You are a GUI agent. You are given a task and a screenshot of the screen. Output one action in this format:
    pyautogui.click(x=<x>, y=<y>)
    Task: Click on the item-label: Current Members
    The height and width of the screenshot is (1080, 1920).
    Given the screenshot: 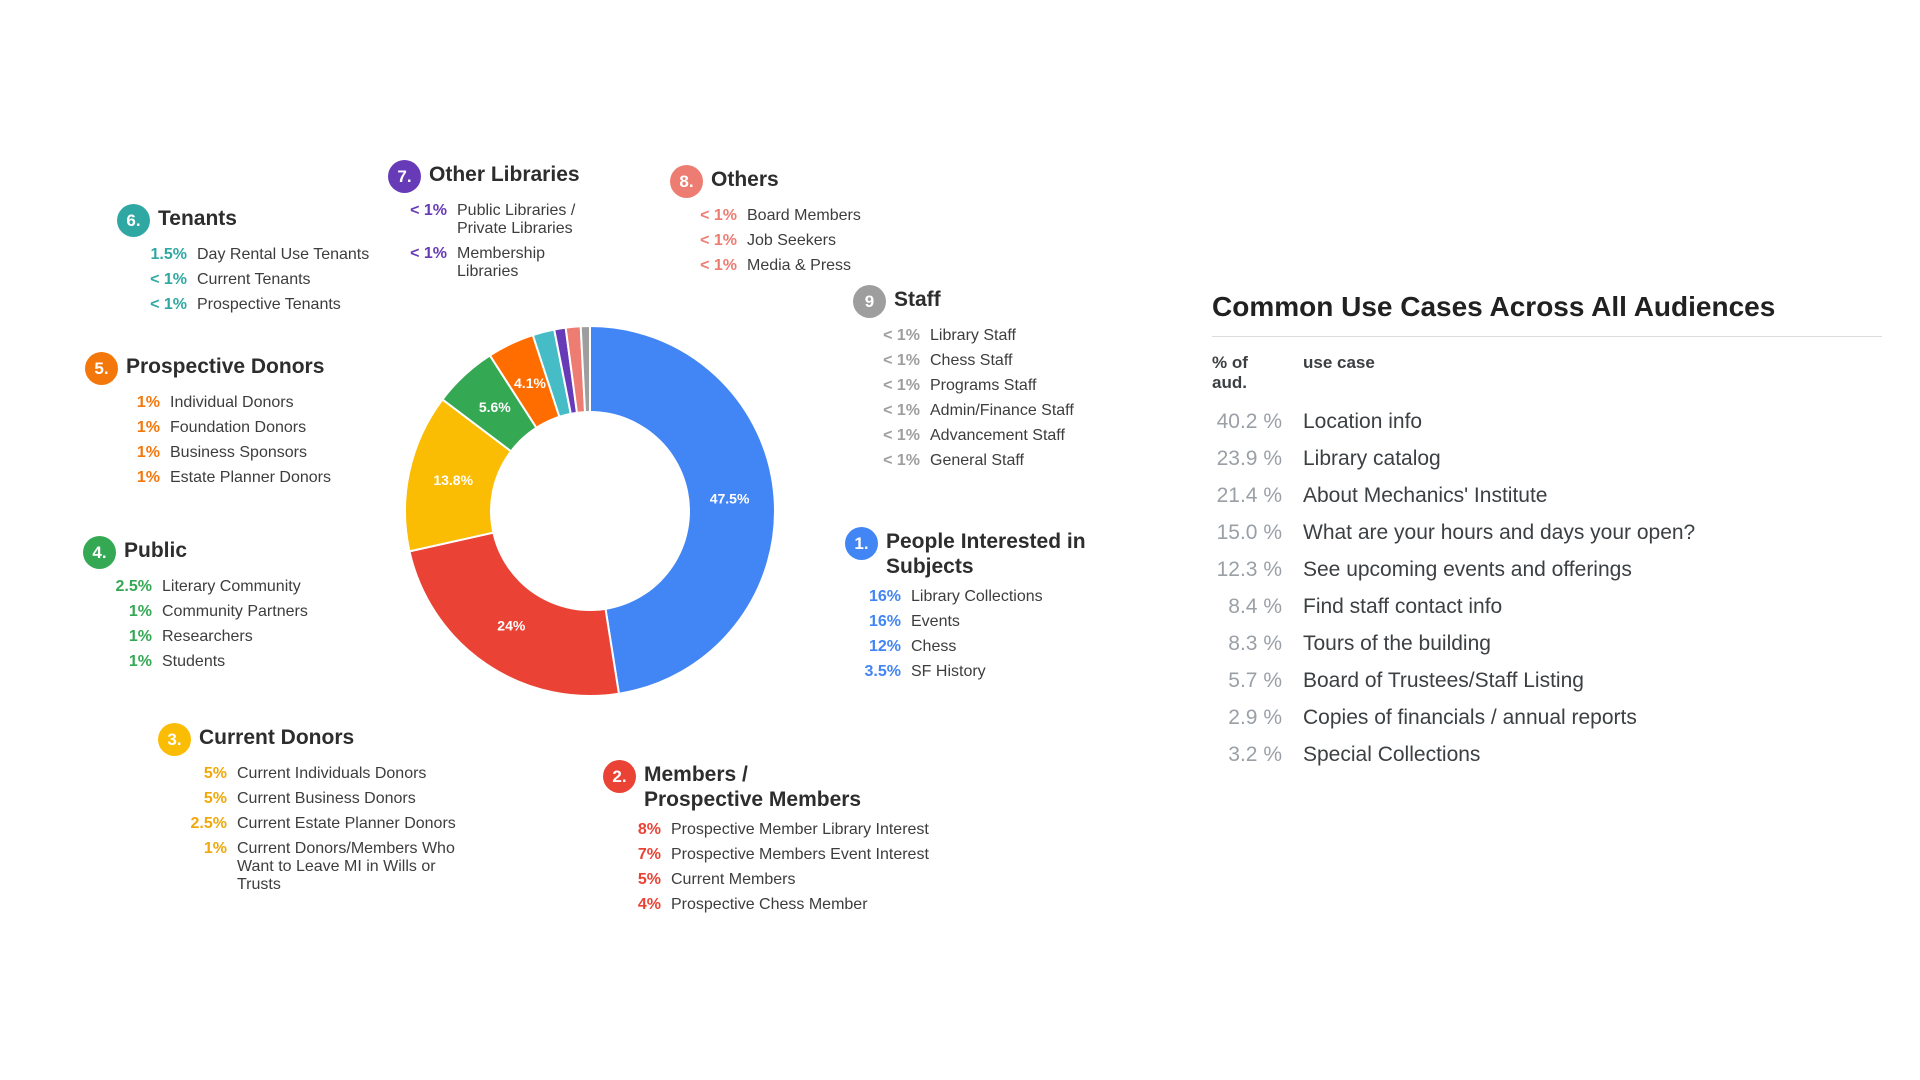 What is the action you would take?
    pyautogui.click(x=733, y=879)
    